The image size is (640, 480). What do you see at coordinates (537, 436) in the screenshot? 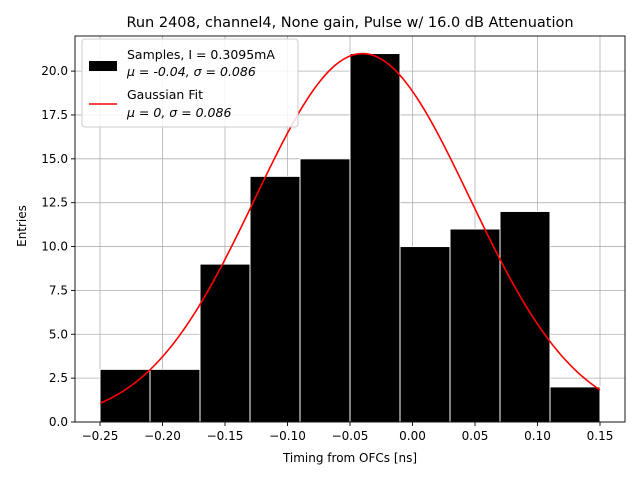
I see `x-tick-label: 0.10` at bounding box center [537, 436].